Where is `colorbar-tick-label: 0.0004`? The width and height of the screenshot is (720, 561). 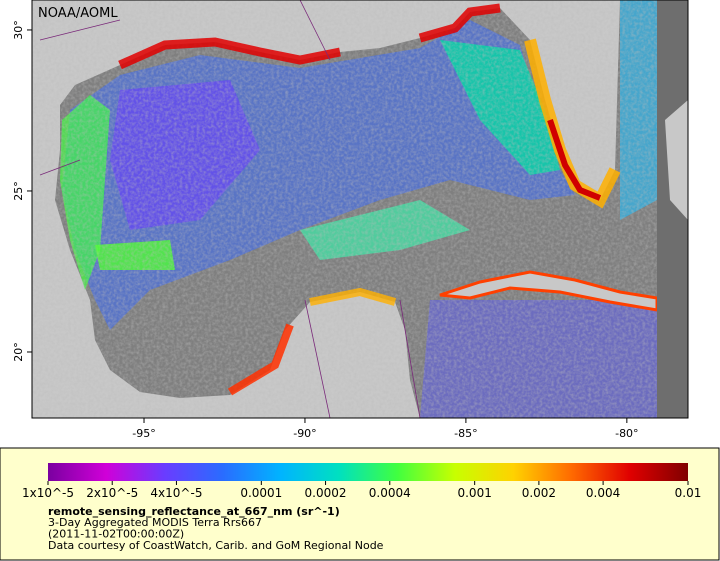
colorbar-tick-label: 0.0004 is located at coordinates (390, 493).